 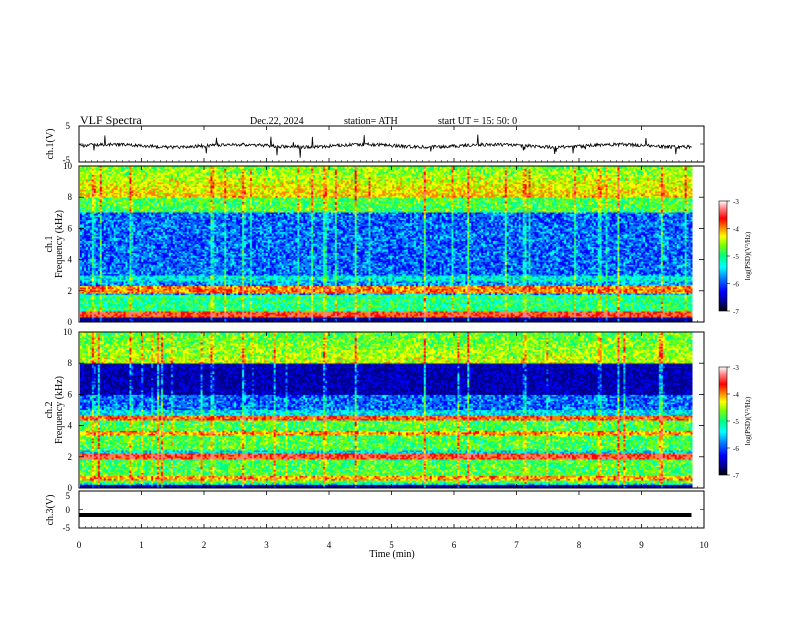 What do you see at coordinates (748, 255) in the screenshot?
I see `ch1-colorbar-label: log(PSD)(V²/Hz)` at bounding box center [748, 255].